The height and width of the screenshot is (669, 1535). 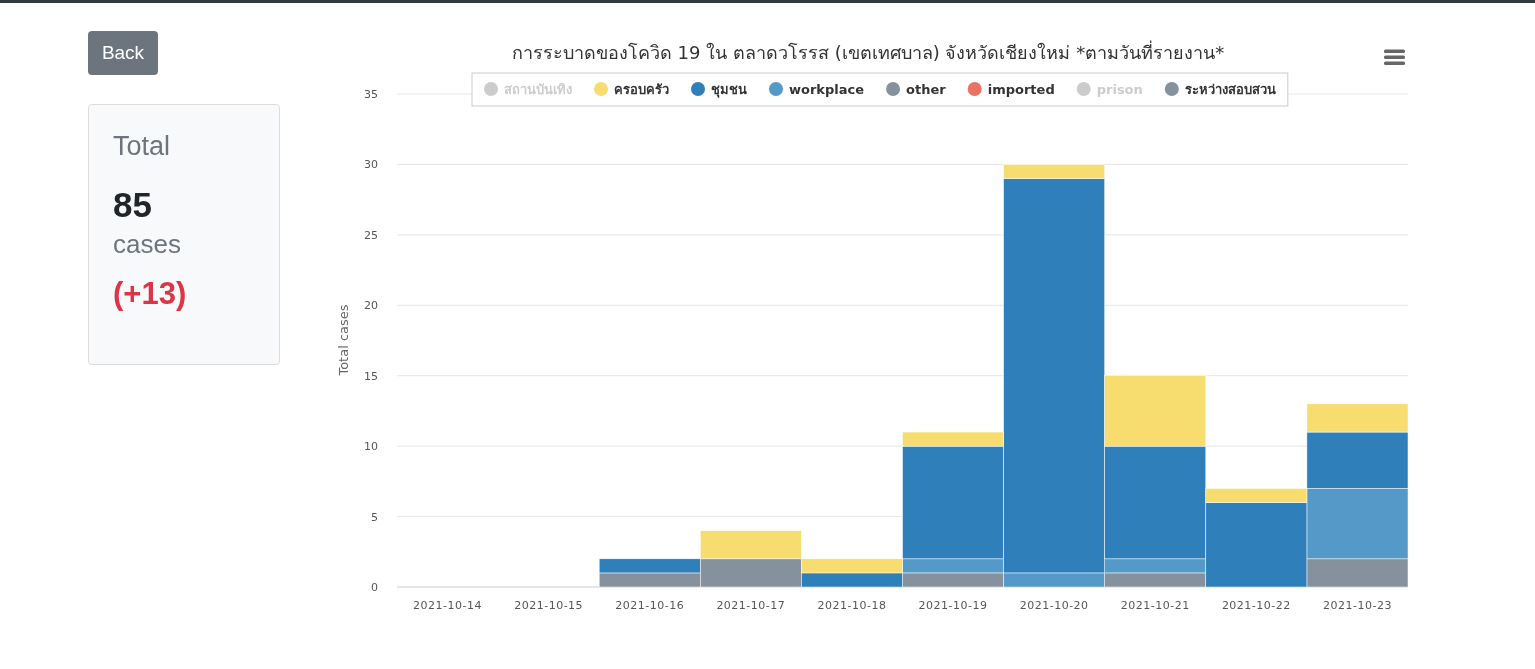 What do you see at coordinates (371, 165) in the screenshot?
I see `y-tick-label: 30` at bounding box center [371, 165].